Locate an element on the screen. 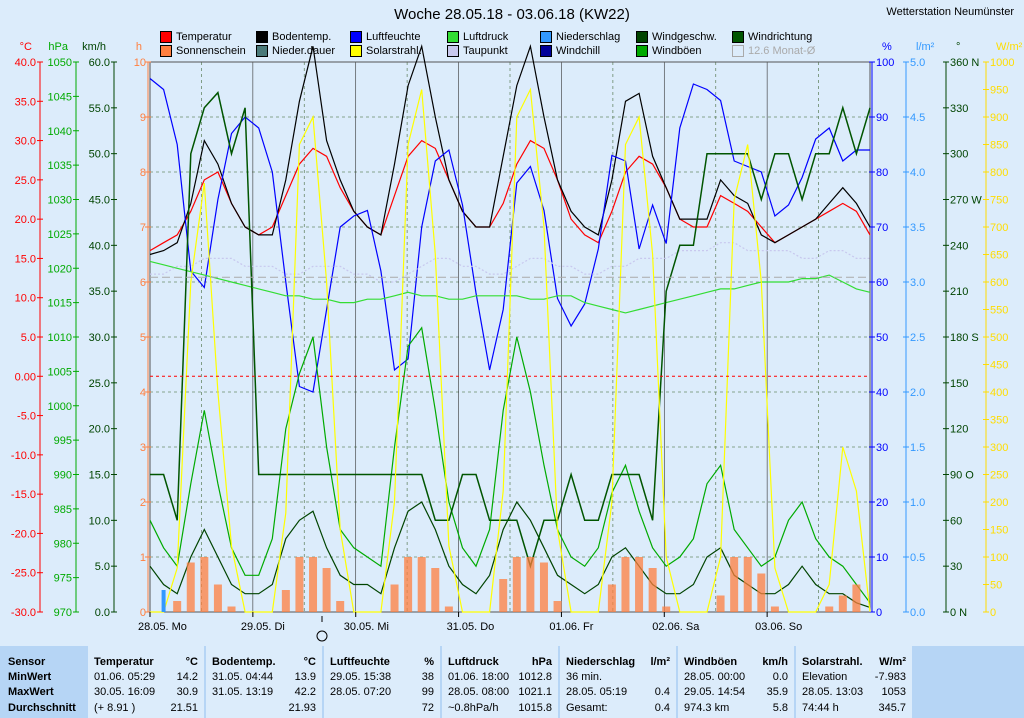  axis-tick-label-deg: 150 is located at coordinates (959, 384).